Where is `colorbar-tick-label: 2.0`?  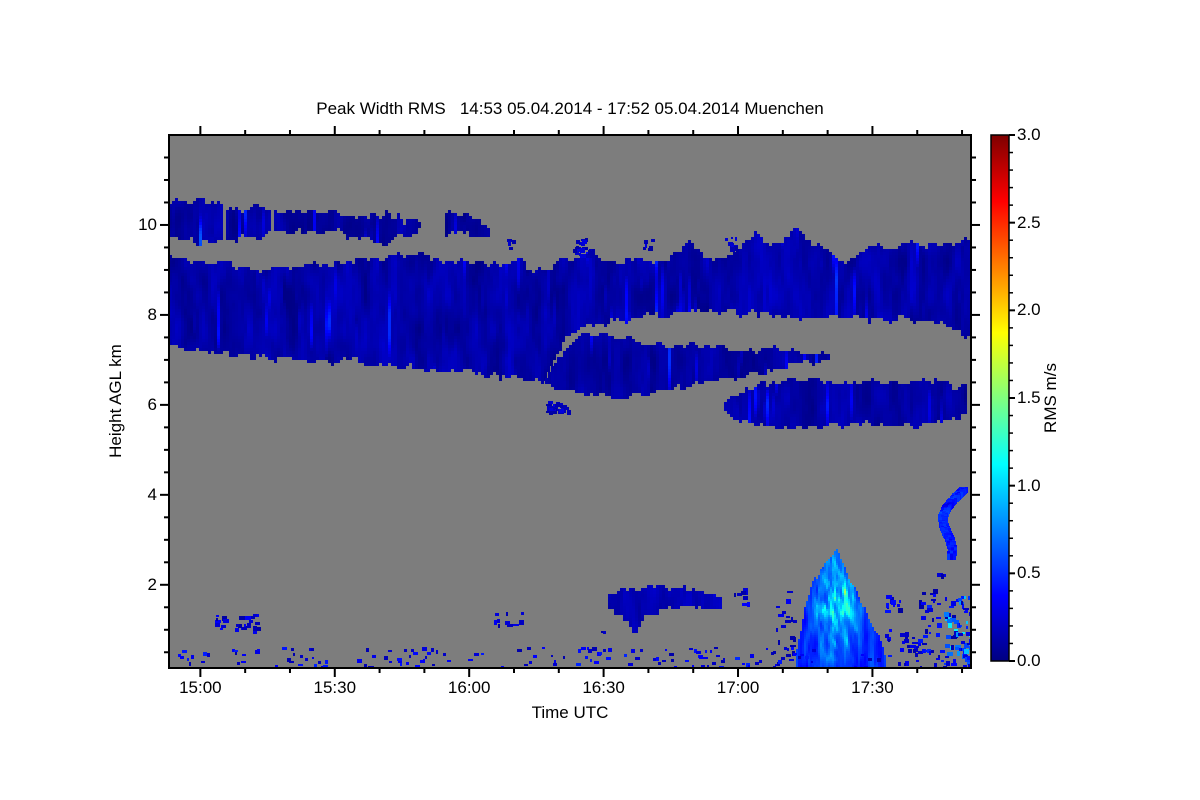
colorbar-tick-label: 2.0 is located at coordinates (1029, 310).